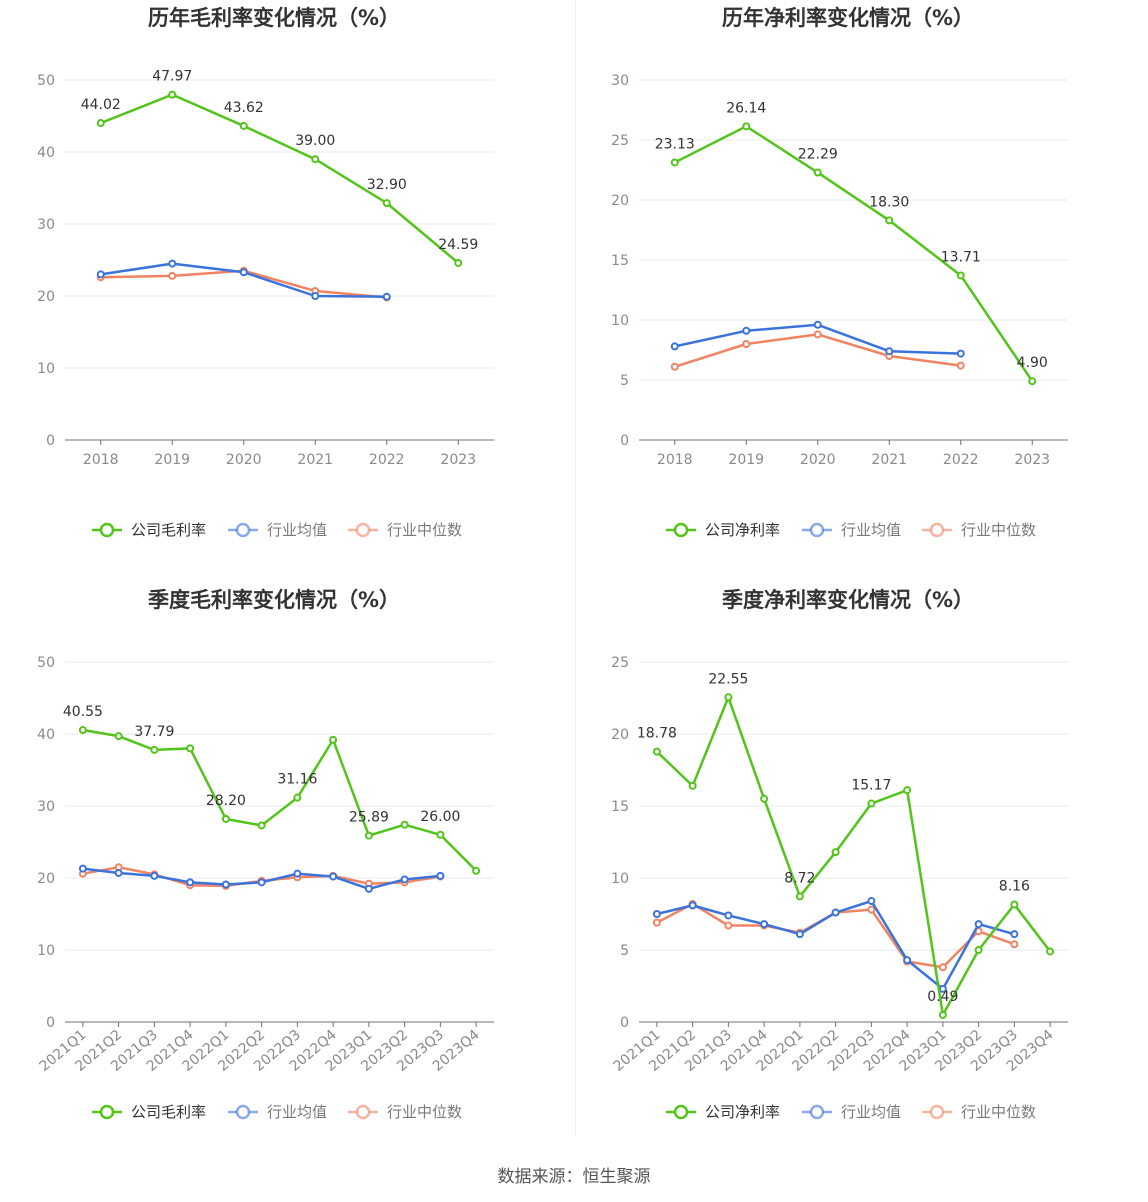 The height and width of the screenshot is (1202, 1148). Describe the element at coordinates (168, 1112) in the screenshot. I see `legend-label-company: 公司毛利率` at that location.